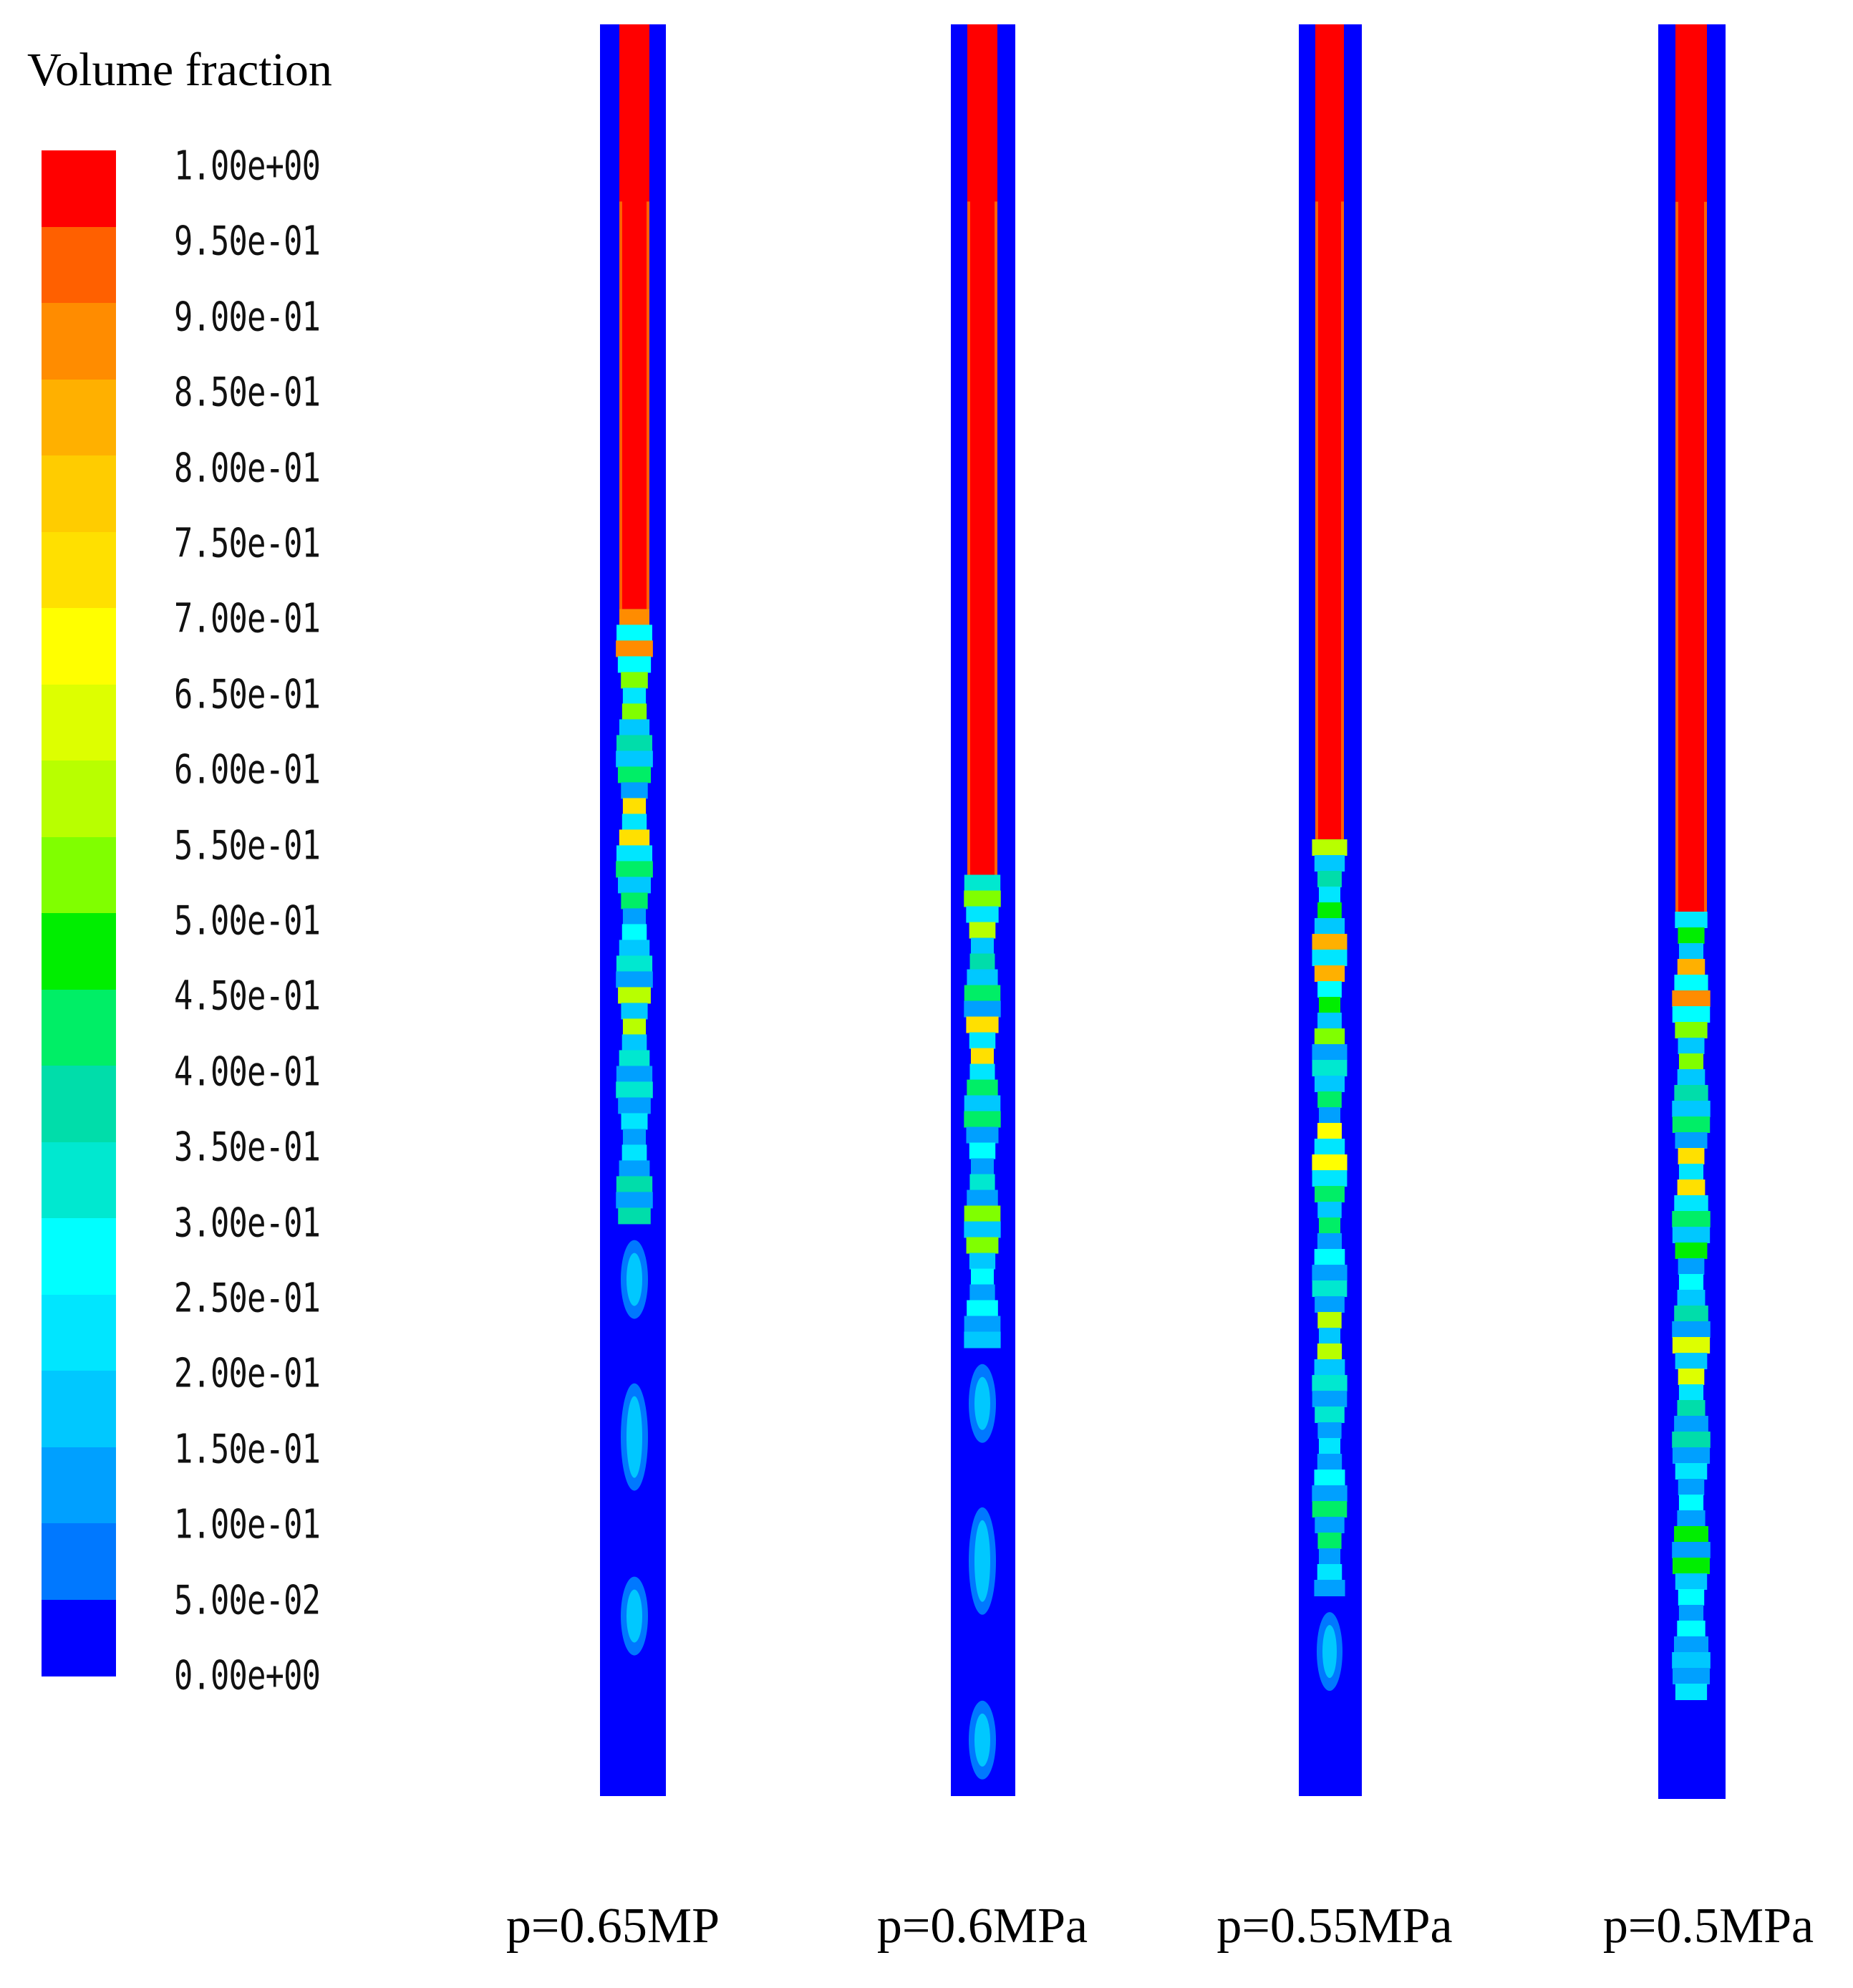 This screenshot has height=1988, width=1853. What do you see at coordinates (248, 1072) in the screenshot?
I see `colorbar-tick-label: 4.00e-01` at bounding box center [248, 1072].